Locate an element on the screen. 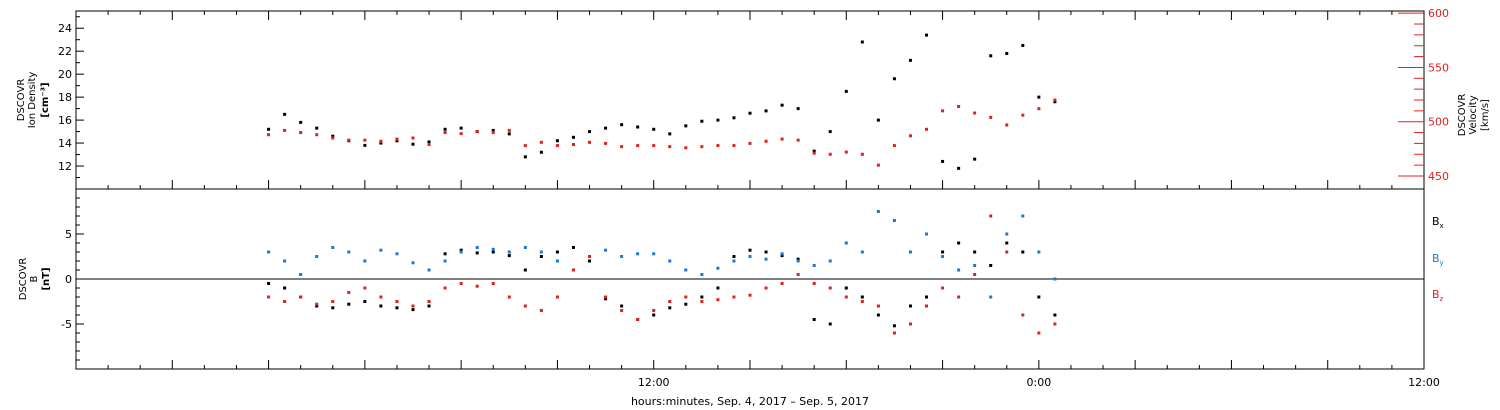  top-y2label-line2: Velocity is located at coordinates (1473, 114).